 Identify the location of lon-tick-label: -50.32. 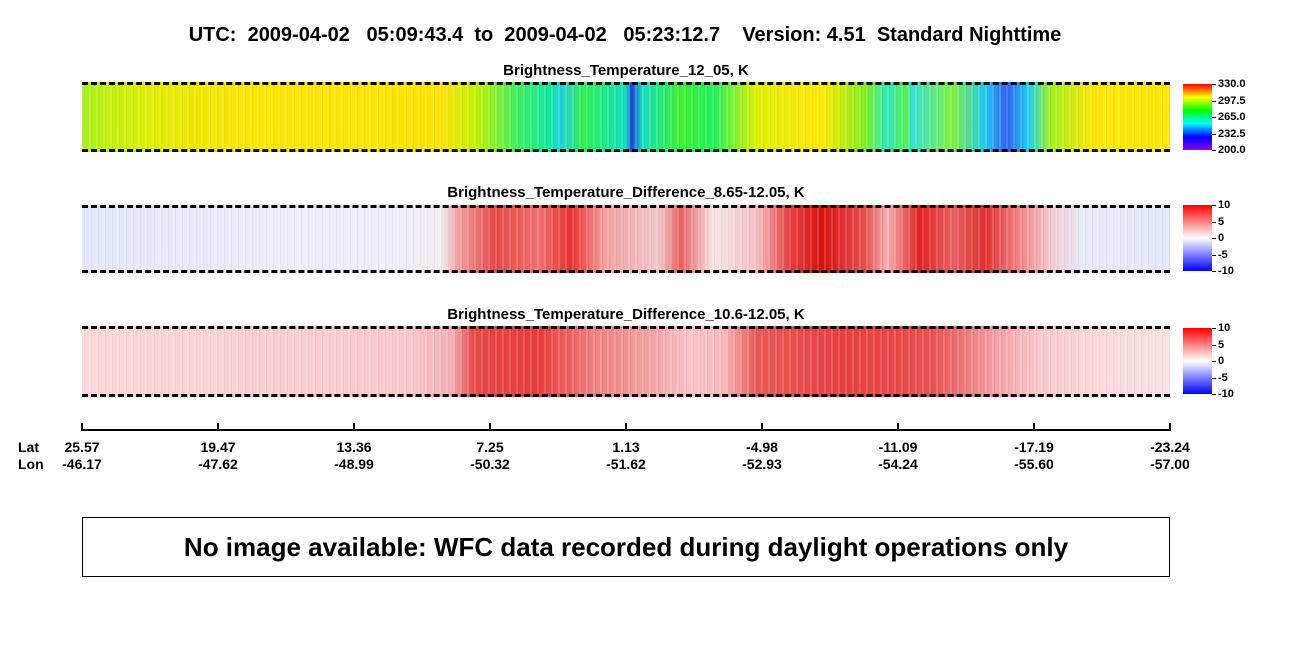
(490, 464).